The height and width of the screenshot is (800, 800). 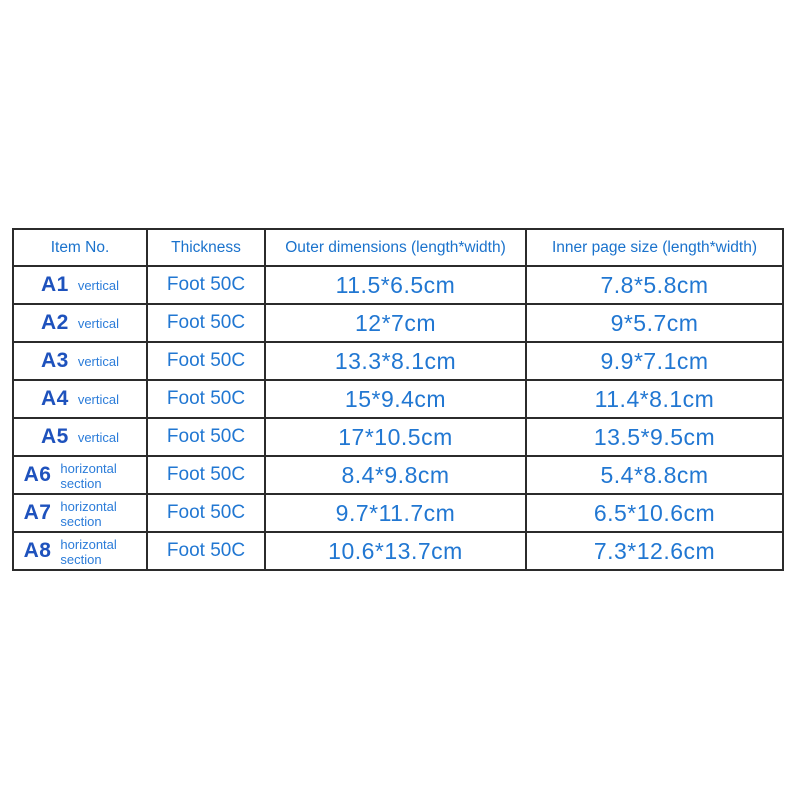 I want to click on header-inner-page-size: Inner page size (length*width), so click(x=654, y=247).